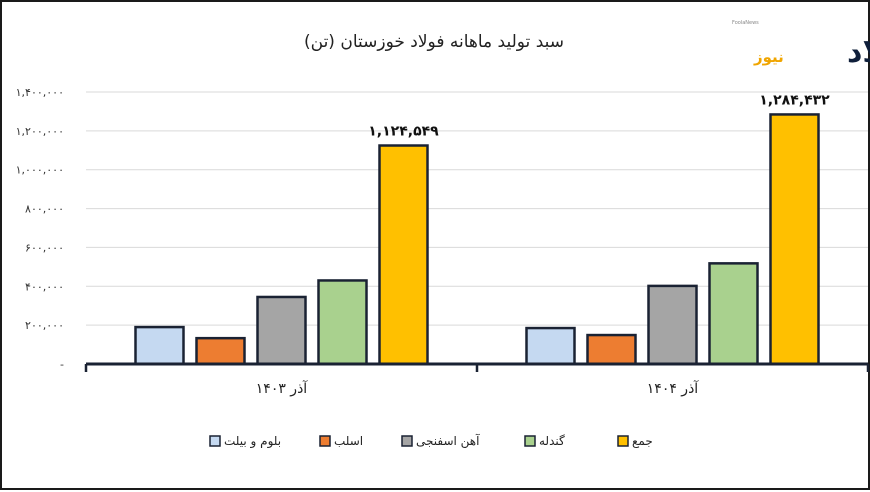 The image size is (870, 492). What do you see at coordinates (794, 100) in the screenshot?
I see `data-label: ۱,۲۸۴,۴۳۲` at bounding box center [794, 100].